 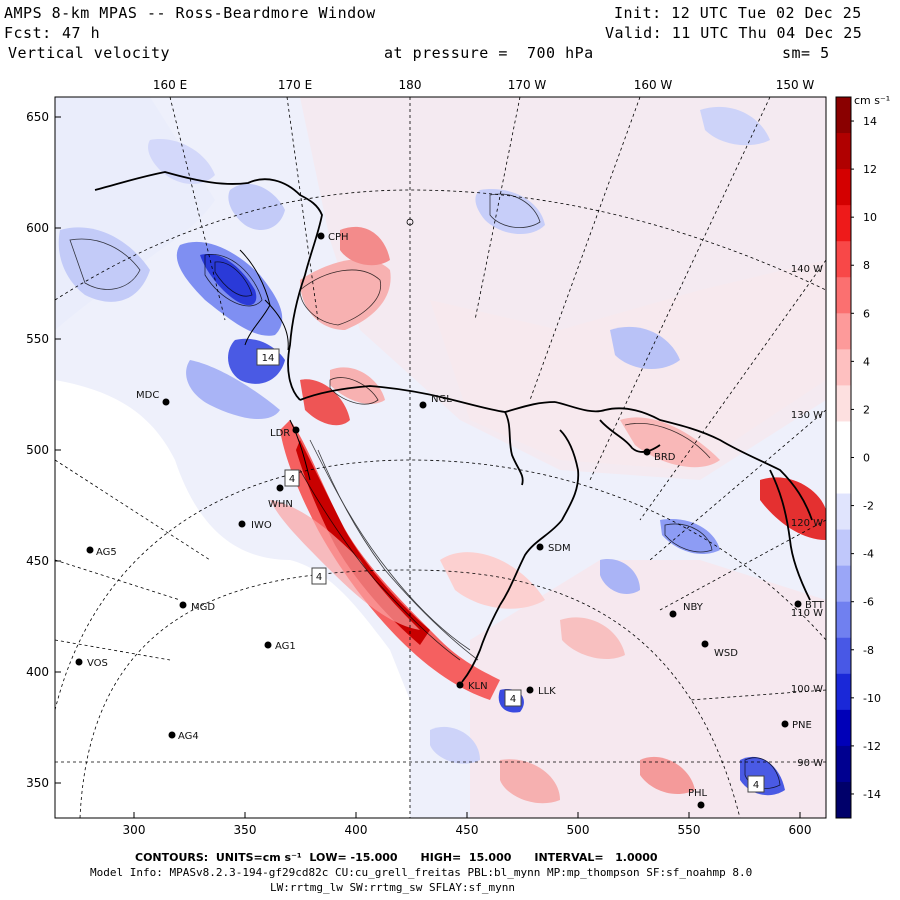 I want to click on x-tick: 500, so click(x=578, y=830).